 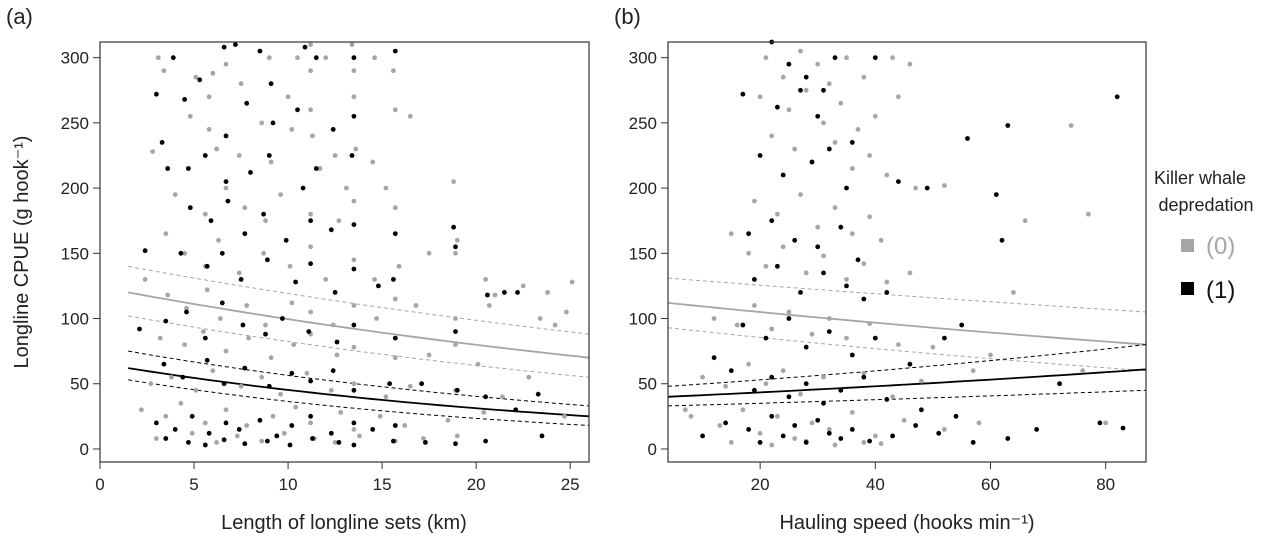 I want to click on y-tick-label-a-2: 100, so click(x=75, y=319).